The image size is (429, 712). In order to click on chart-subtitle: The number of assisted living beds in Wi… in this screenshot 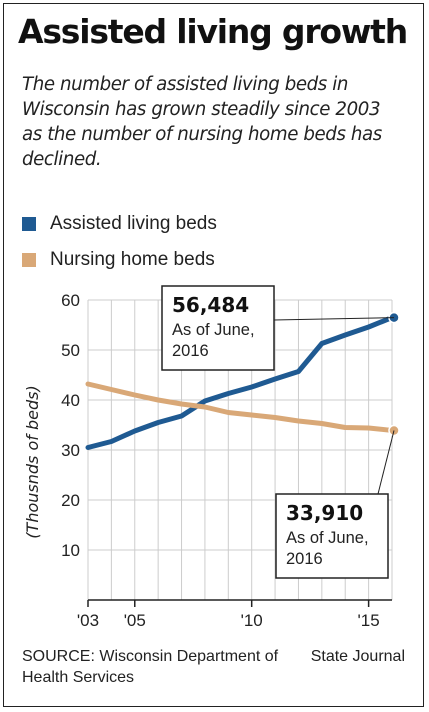, I will do `click(202, 122)`.